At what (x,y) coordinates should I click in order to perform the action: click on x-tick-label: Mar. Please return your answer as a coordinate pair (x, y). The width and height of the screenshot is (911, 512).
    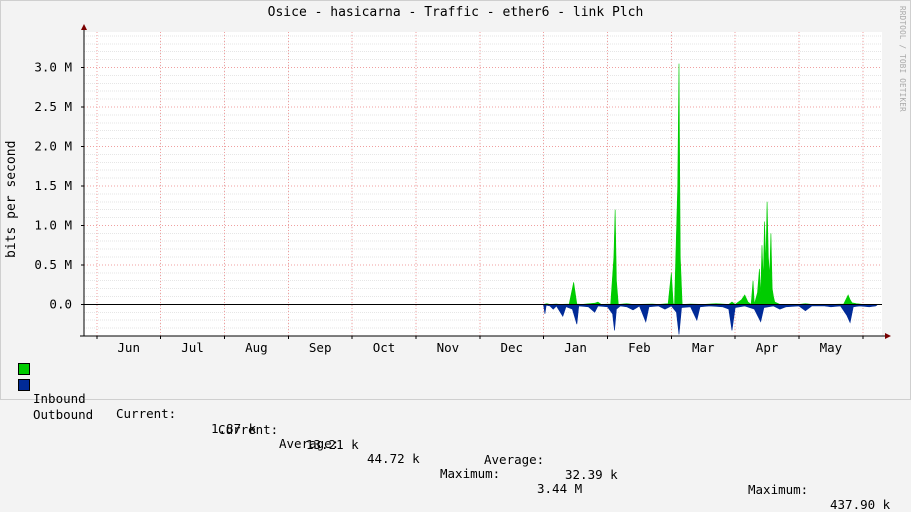
    Looking at the image, I should click on (703, 347).